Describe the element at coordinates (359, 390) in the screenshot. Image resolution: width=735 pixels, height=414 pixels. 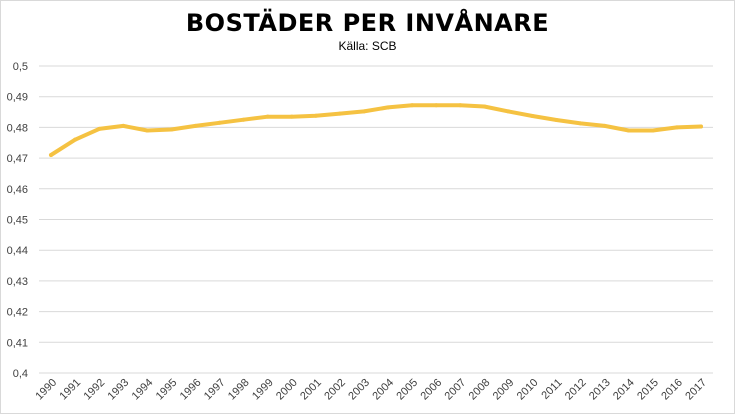
I see `x-tick-label: 2003` at that location.